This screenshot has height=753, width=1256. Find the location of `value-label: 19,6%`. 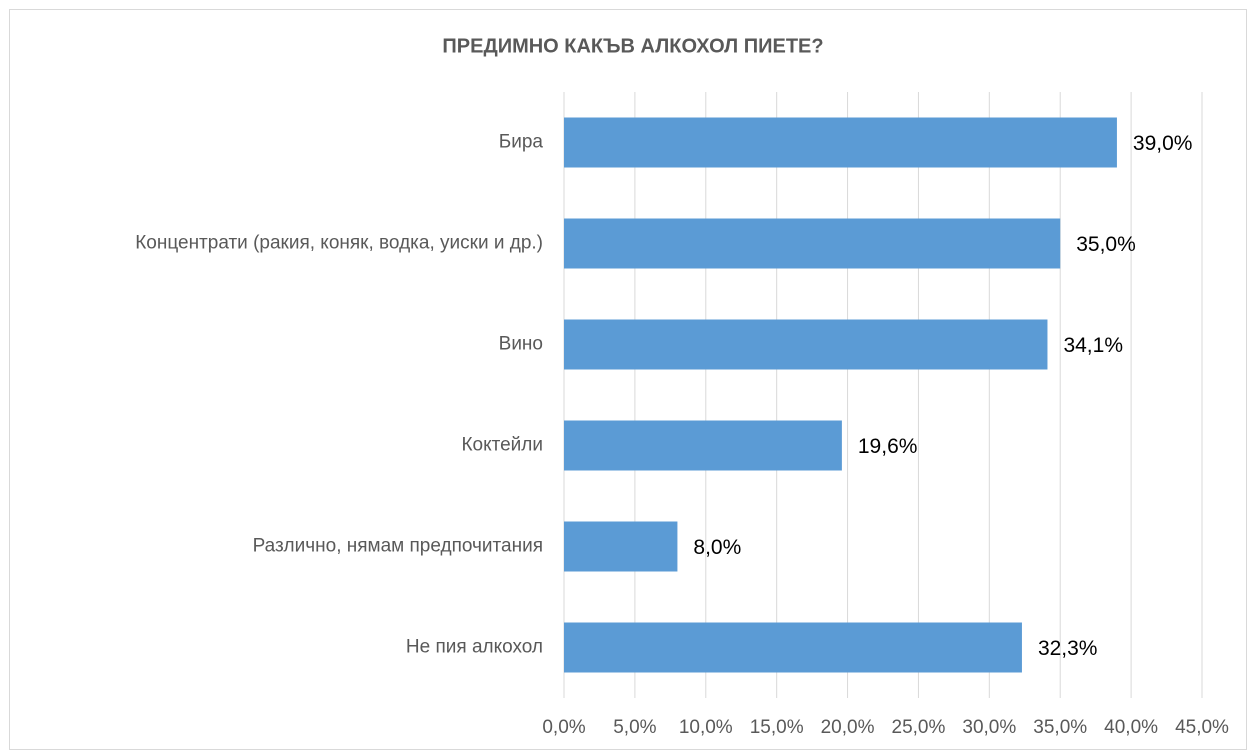

value-label: 19,6% is located at coordinates (888, 446).